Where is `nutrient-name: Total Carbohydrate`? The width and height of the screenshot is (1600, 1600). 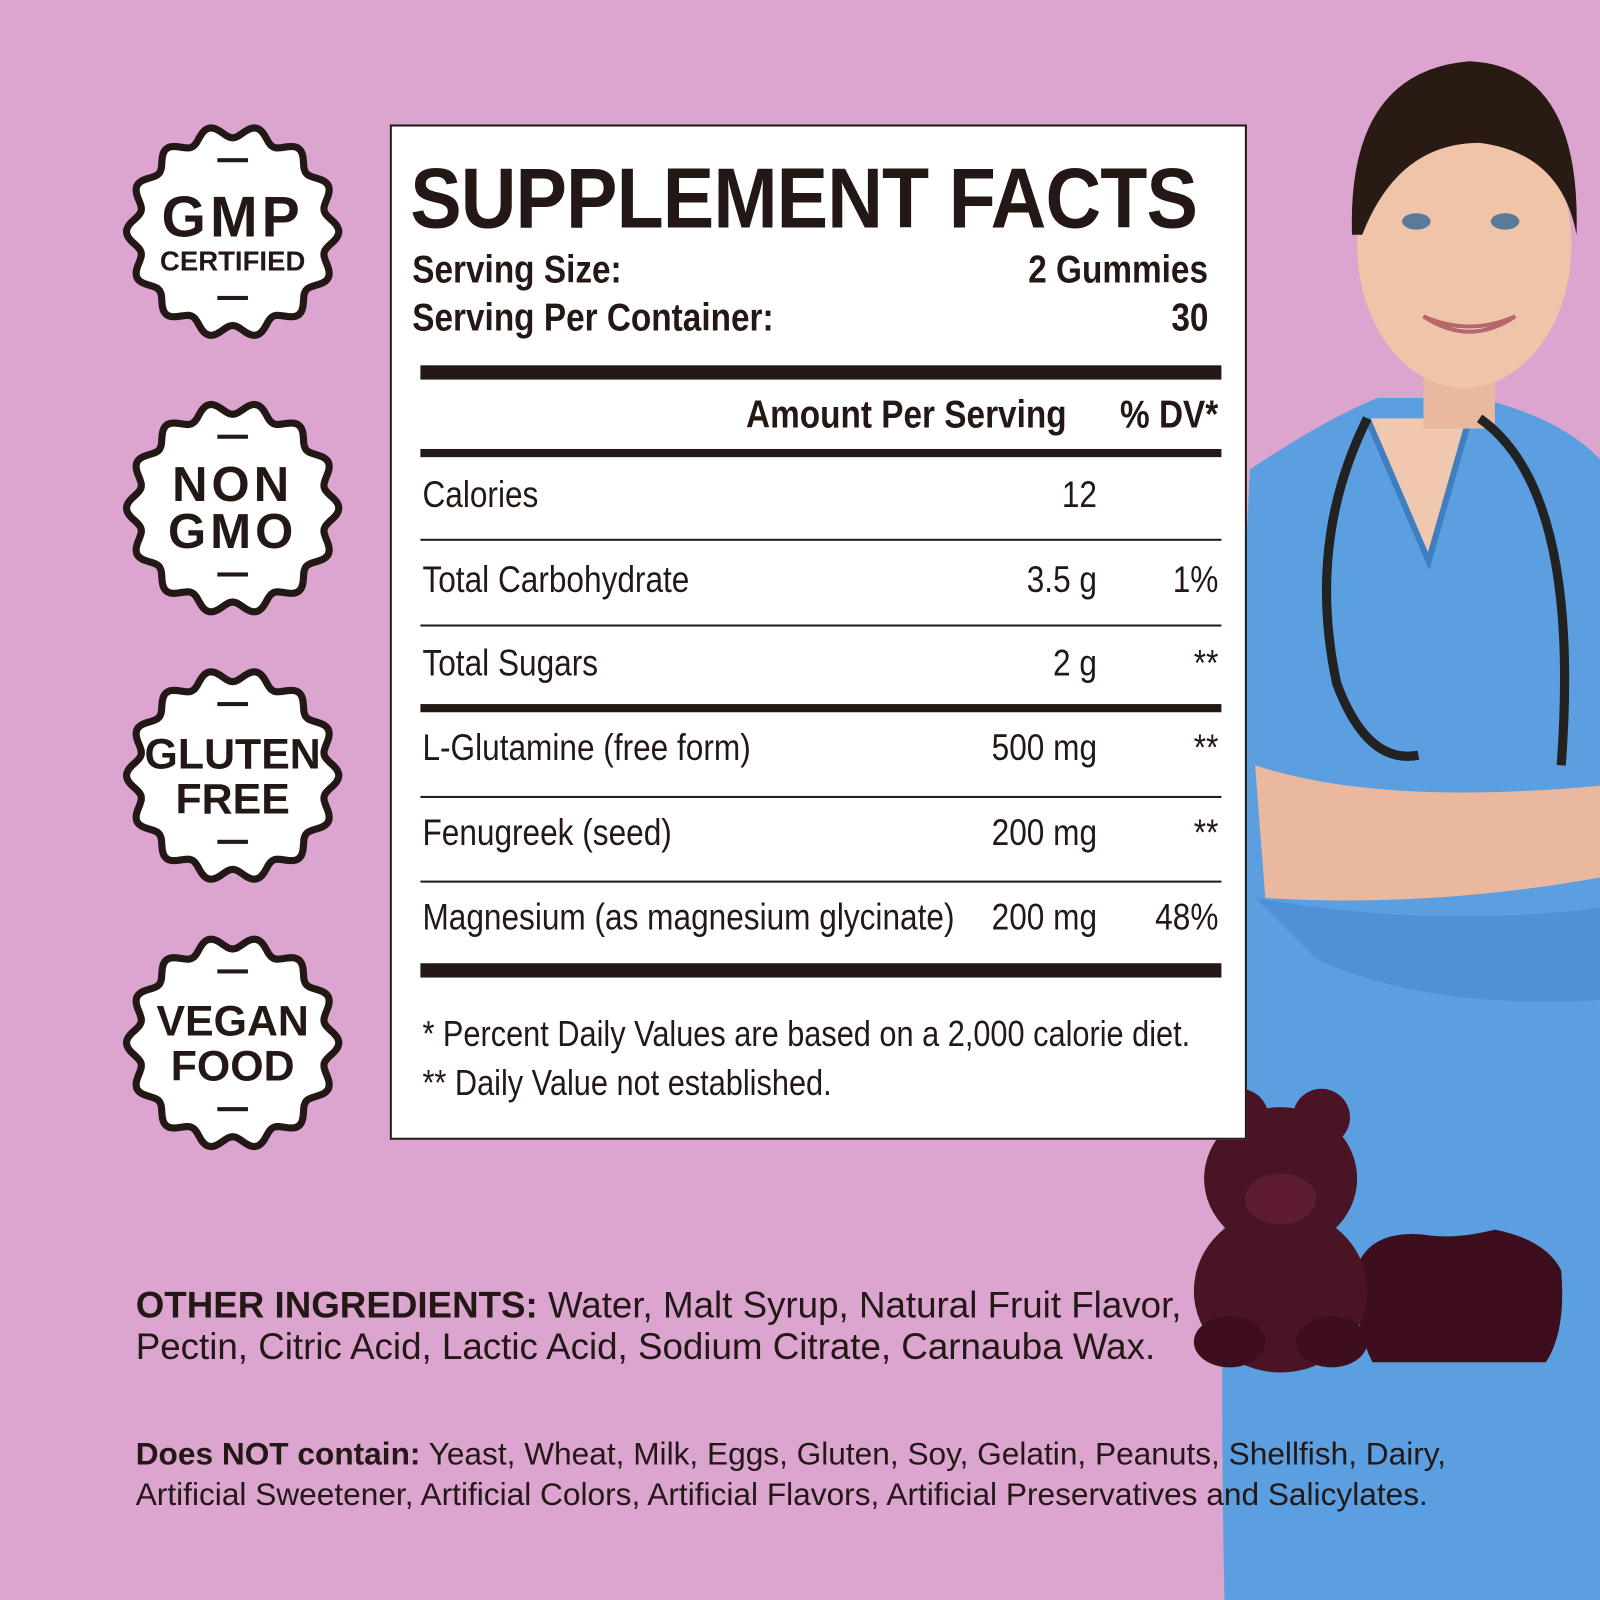
nutrient-name: Total Carbohydrate is located at coordinates (556, 579).